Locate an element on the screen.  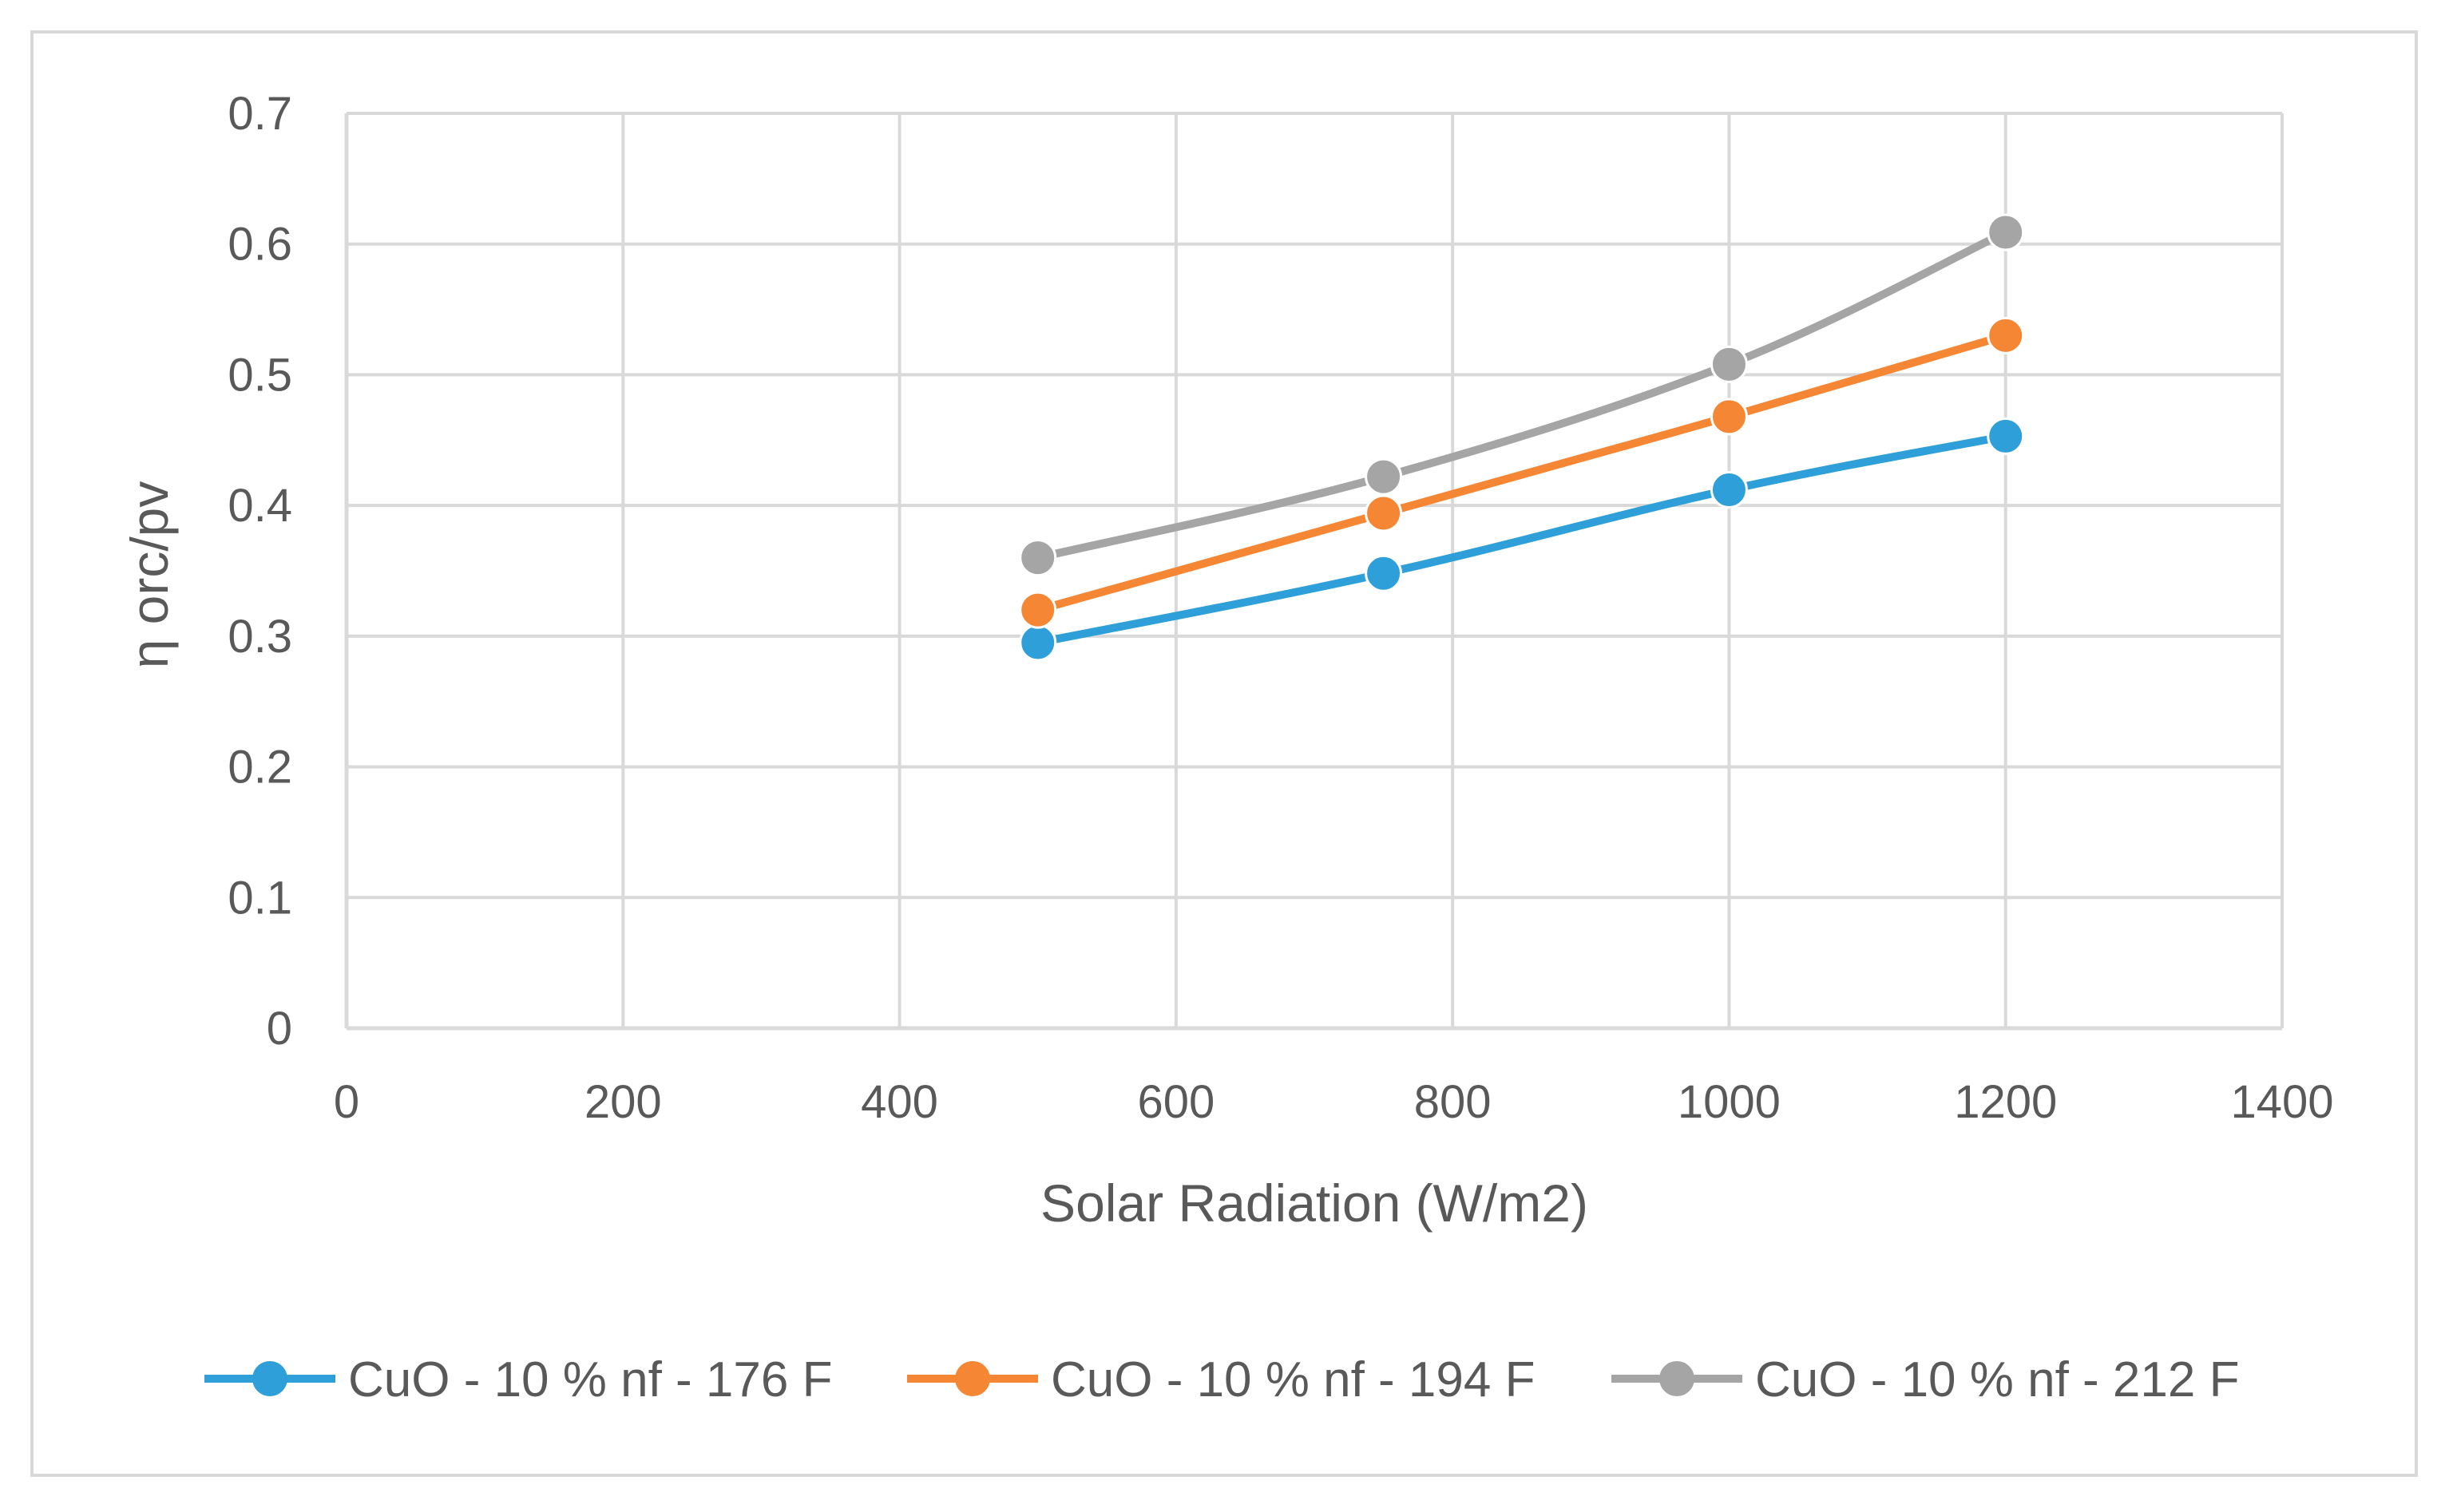
x-axis-title: Solar Radiation (W/m2) is located at coordinates (1314, 1203).